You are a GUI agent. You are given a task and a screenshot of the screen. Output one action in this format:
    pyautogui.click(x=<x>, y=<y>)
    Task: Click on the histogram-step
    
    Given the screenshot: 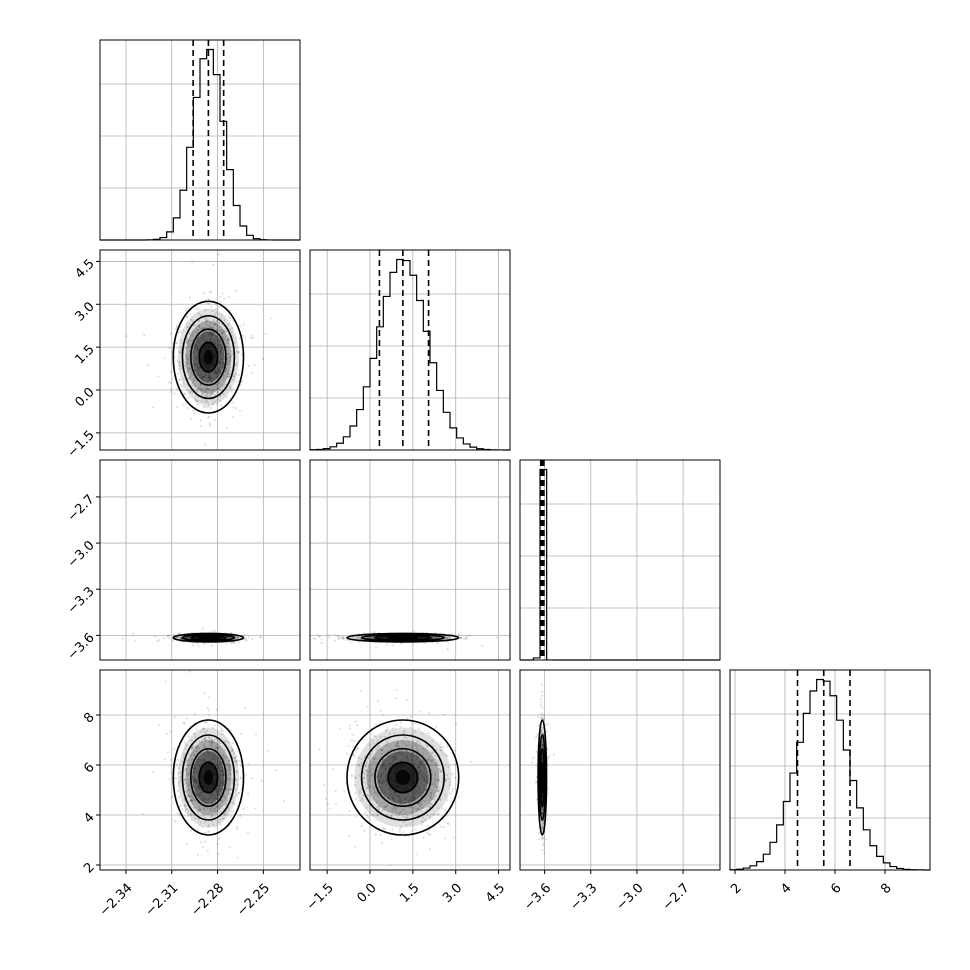 What is the action you would take?
    pyautogui.click(x=410, y=354)
    